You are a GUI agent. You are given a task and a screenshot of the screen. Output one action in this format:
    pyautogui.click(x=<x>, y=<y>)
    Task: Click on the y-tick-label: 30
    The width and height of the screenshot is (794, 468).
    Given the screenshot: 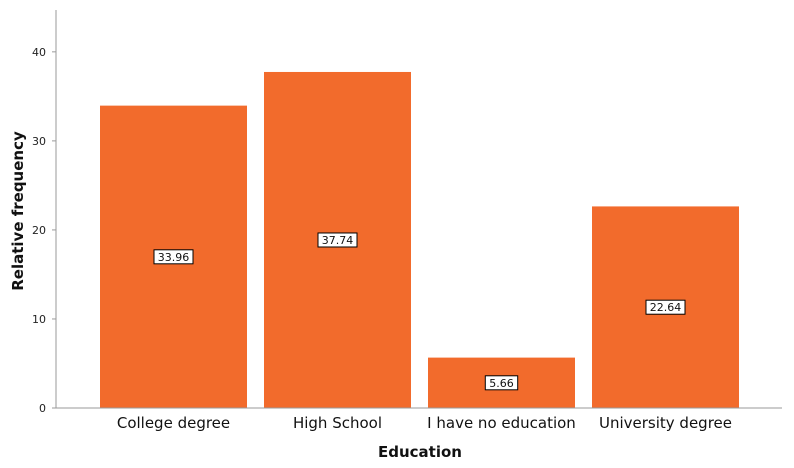 What is the action you would take?
    pyautogui.click(x=39, y=141)
    